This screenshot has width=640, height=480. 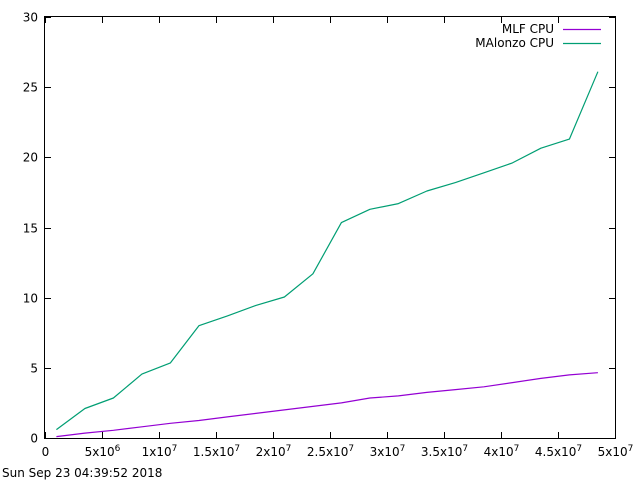 I want to click on x-tick-exponent: 6, so click(x=118, y=449).